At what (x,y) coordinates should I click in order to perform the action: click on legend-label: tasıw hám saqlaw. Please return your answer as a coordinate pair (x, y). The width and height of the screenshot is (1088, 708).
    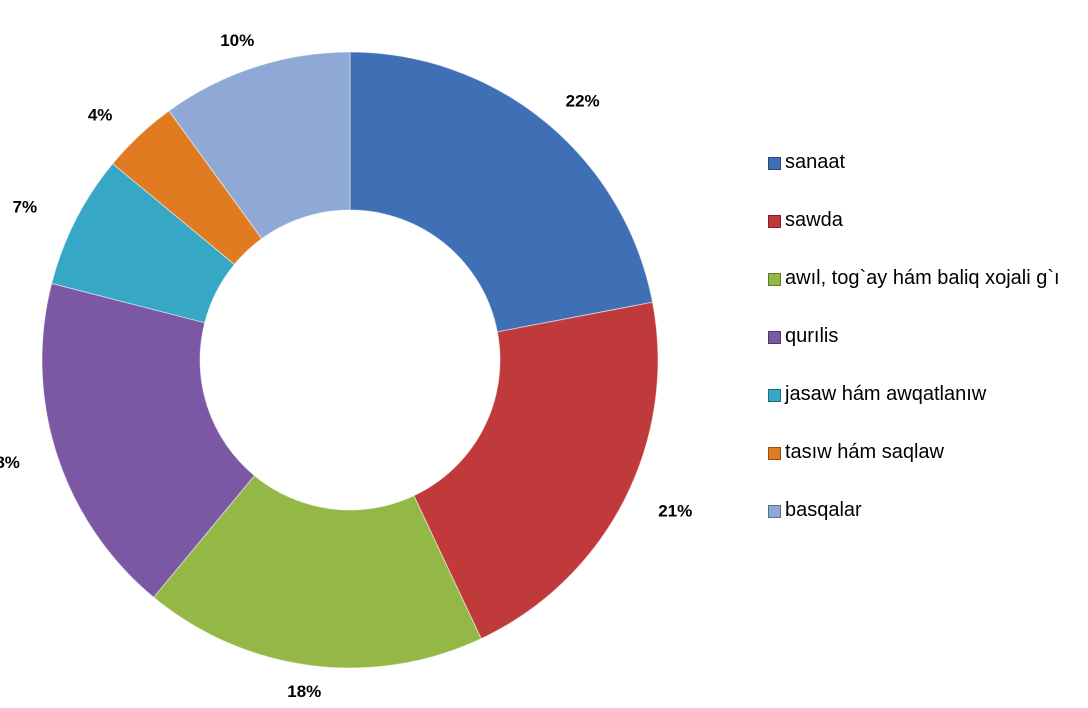
    Looking at the image, I should click on (864, 452).